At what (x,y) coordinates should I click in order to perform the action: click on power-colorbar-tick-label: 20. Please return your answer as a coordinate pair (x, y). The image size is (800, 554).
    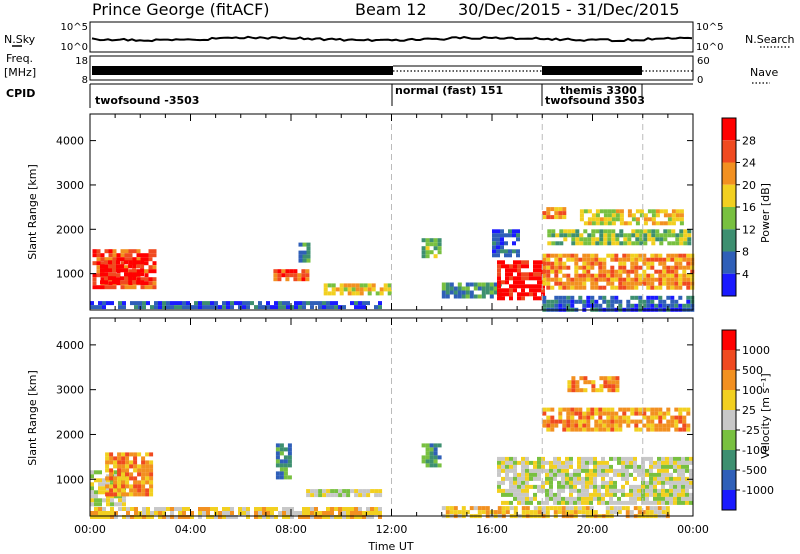
    Looking at the image, I should click on (749, 185).